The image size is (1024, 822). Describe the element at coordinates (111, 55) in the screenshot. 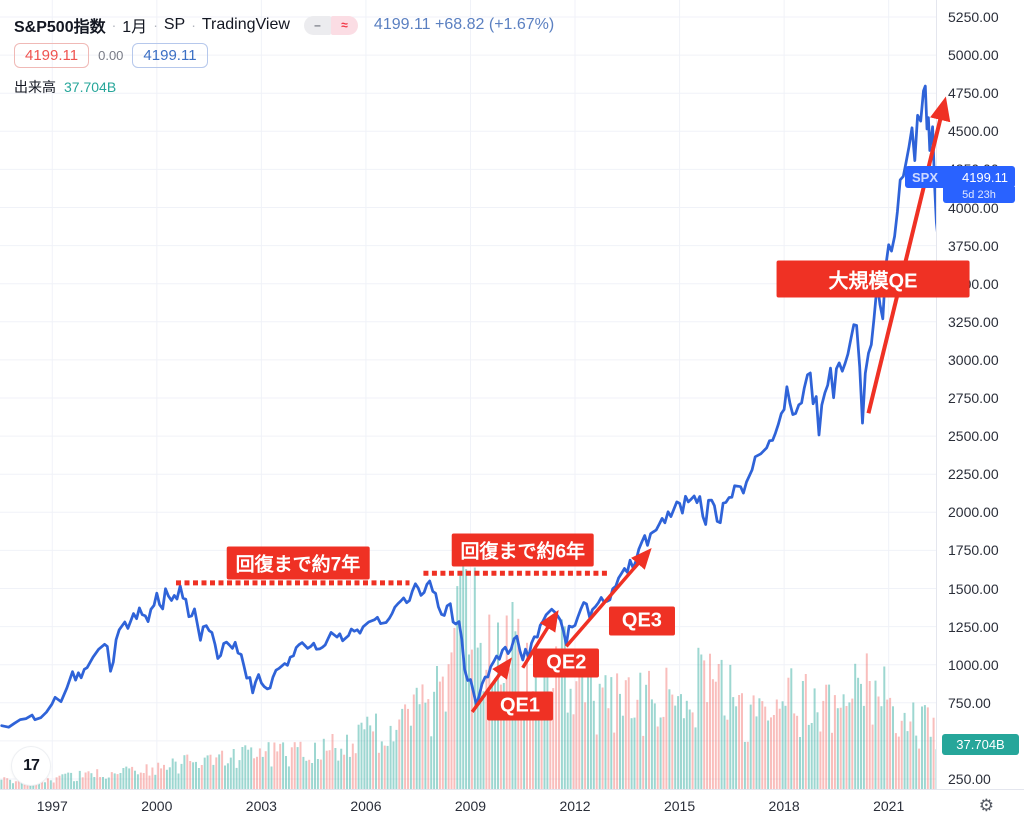

I see `spread-value: 0.00` at that location.